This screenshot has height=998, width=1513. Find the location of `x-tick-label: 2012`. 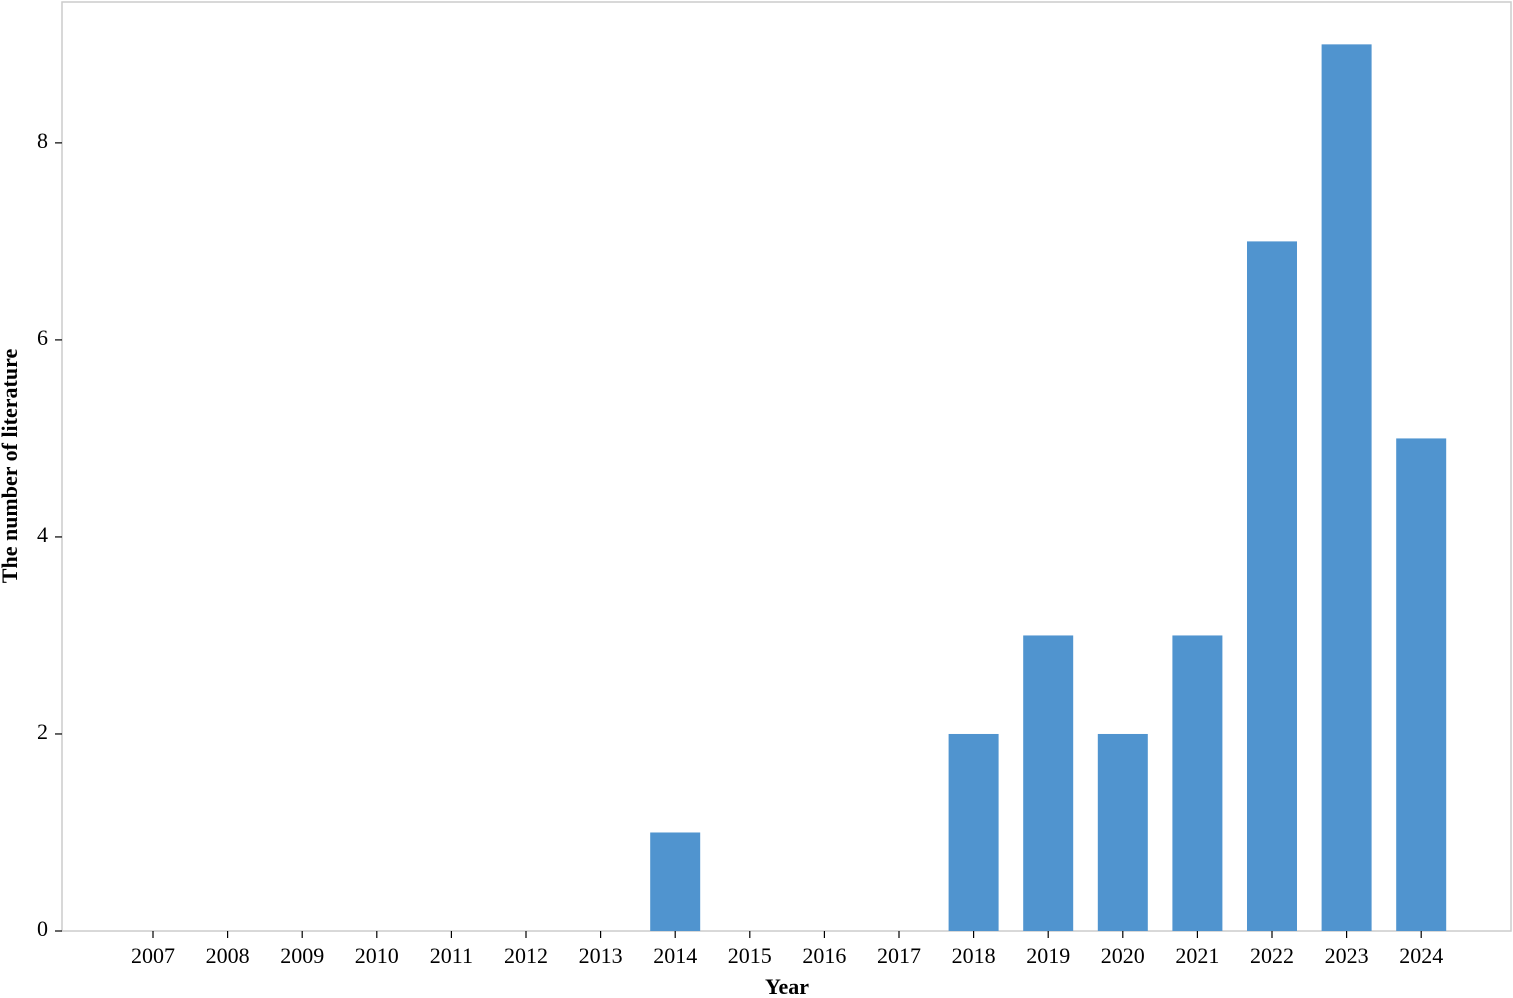

x-tick-label: 2012 is located at coordinates (526, 955).